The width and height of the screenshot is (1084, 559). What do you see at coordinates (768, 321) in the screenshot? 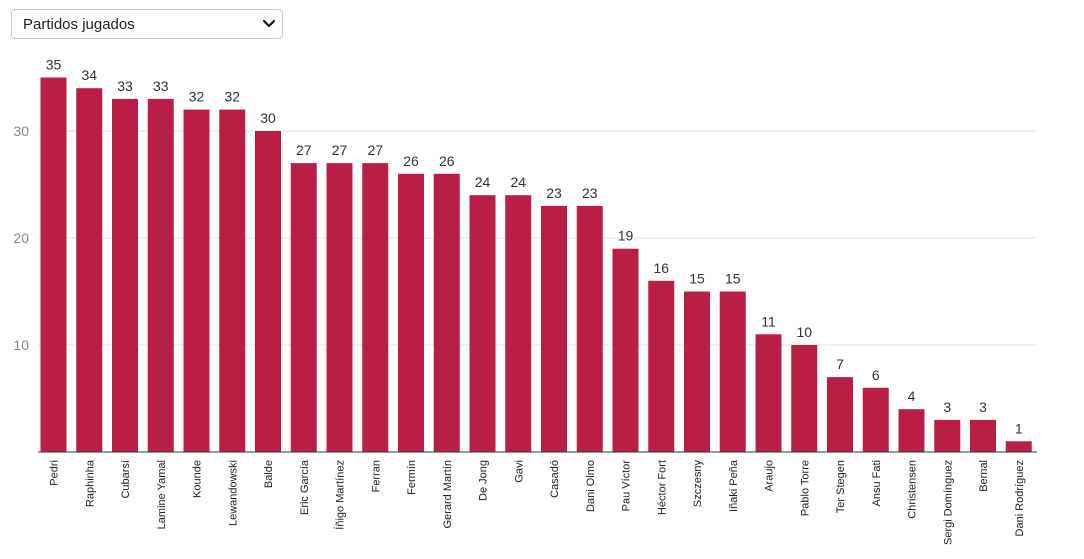
I see `bar-value-label: 11` at bounding box center [768, 321].